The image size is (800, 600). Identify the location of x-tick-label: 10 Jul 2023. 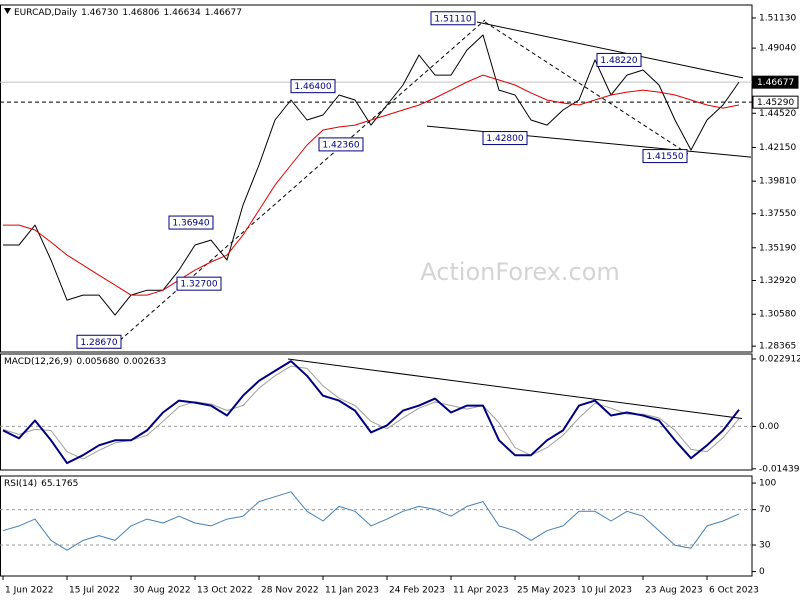
(606, 591).